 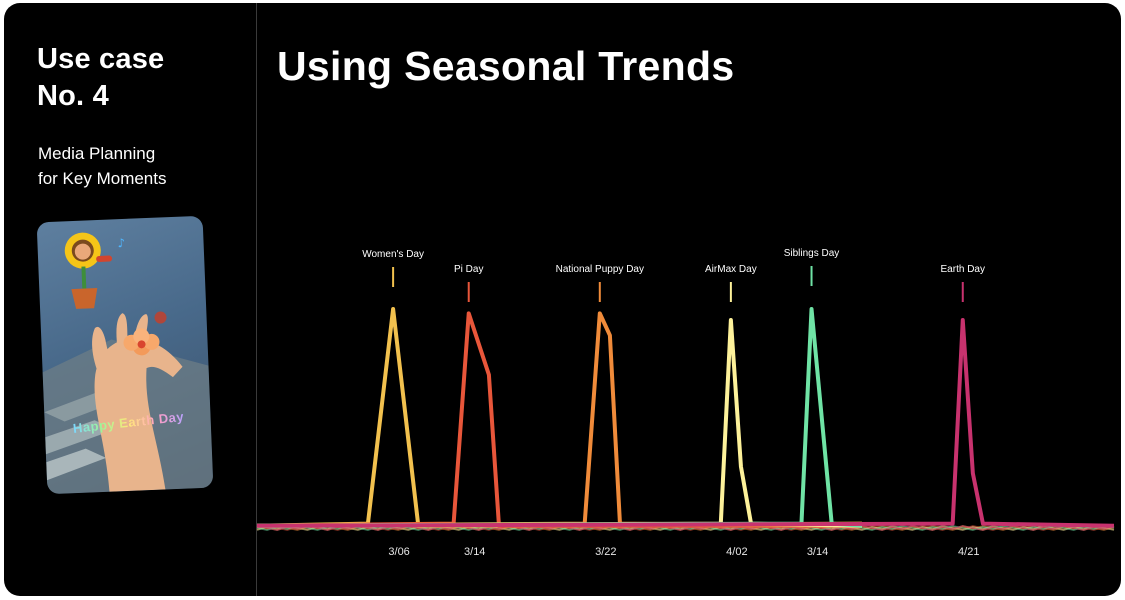 What do you see at coordinates (121, 243) in the screenshot?
I see `music-note-icon: ♪` at bounding box center [121, 243].